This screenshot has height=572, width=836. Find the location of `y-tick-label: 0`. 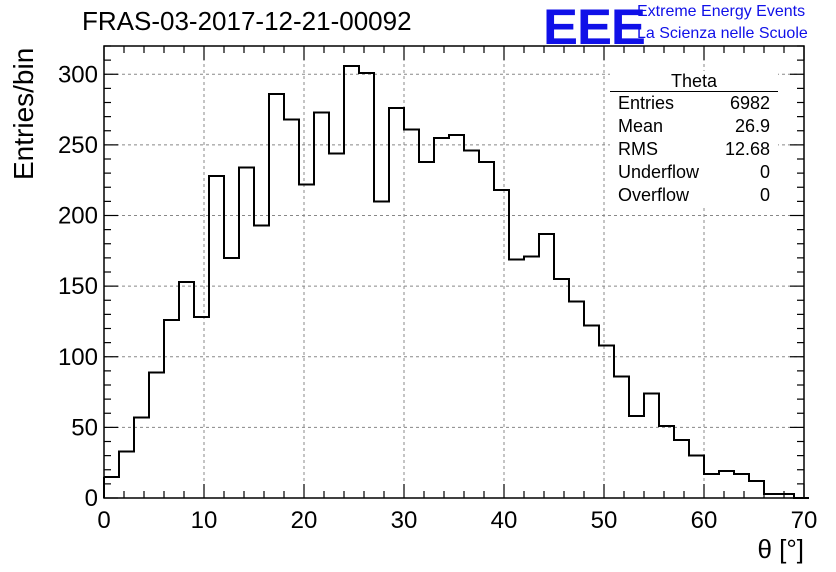

y-tick-label: 0 is located at coordinates (91, 498).